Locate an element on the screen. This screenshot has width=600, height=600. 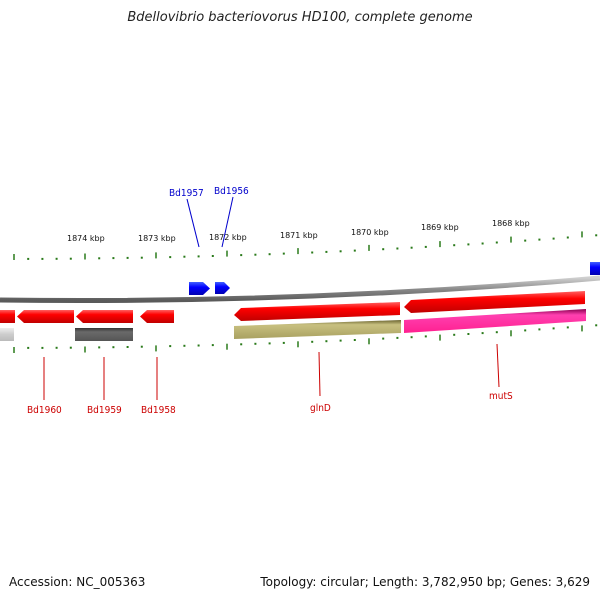
feature-bar-magenta is located at coordinates (495, 321).